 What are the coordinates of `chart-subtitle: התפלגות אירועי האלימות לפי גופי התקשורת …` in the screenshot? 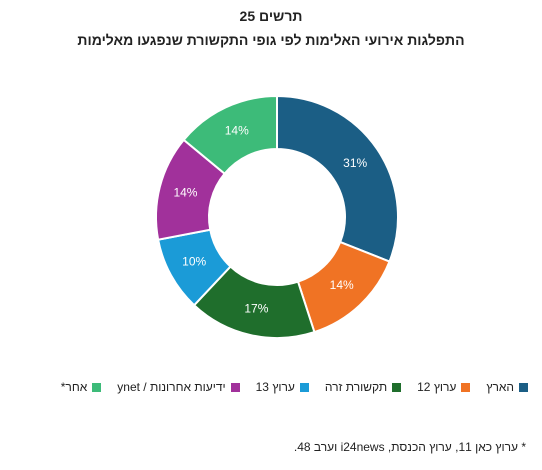 It's located at (271, 40).